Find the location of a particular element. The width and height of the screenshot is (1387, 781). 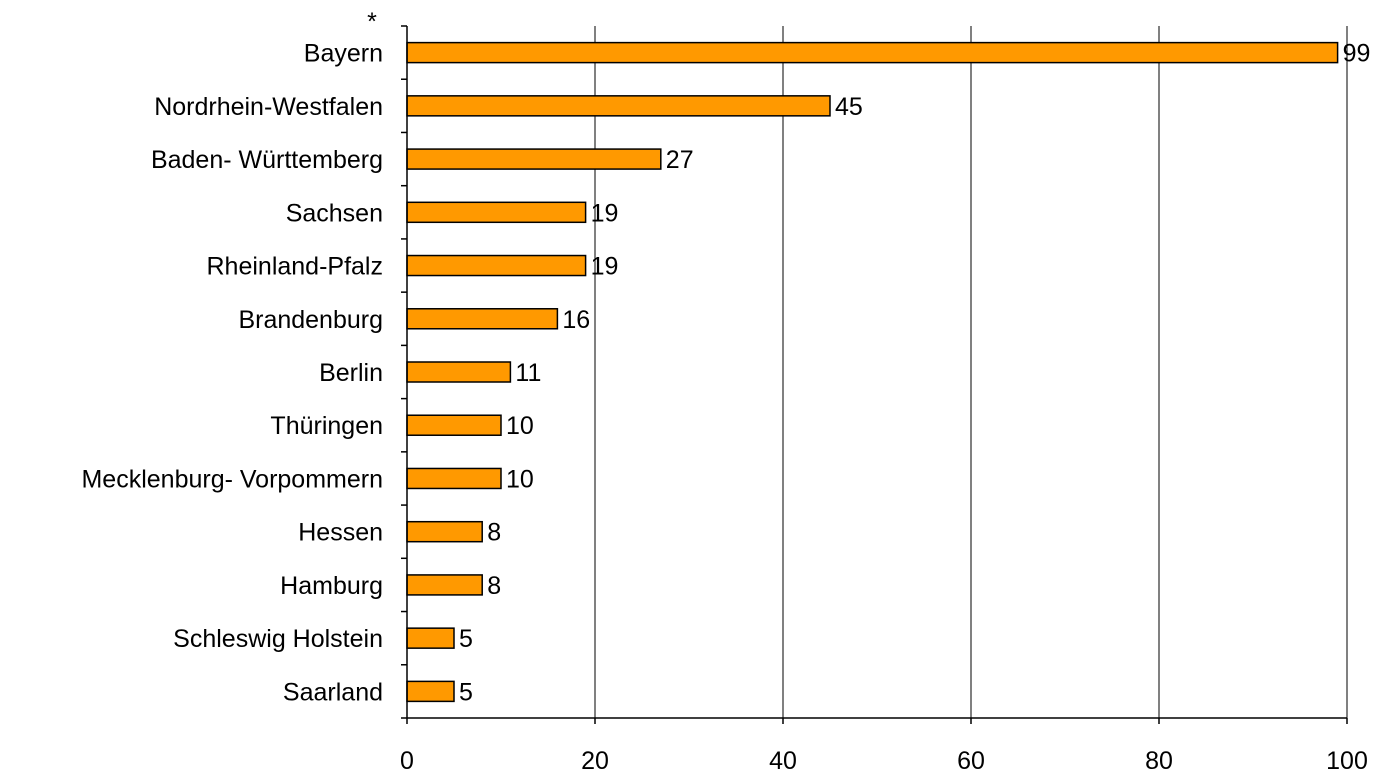

x-tick-label-20: 20 is located at coordinates (595, 761).